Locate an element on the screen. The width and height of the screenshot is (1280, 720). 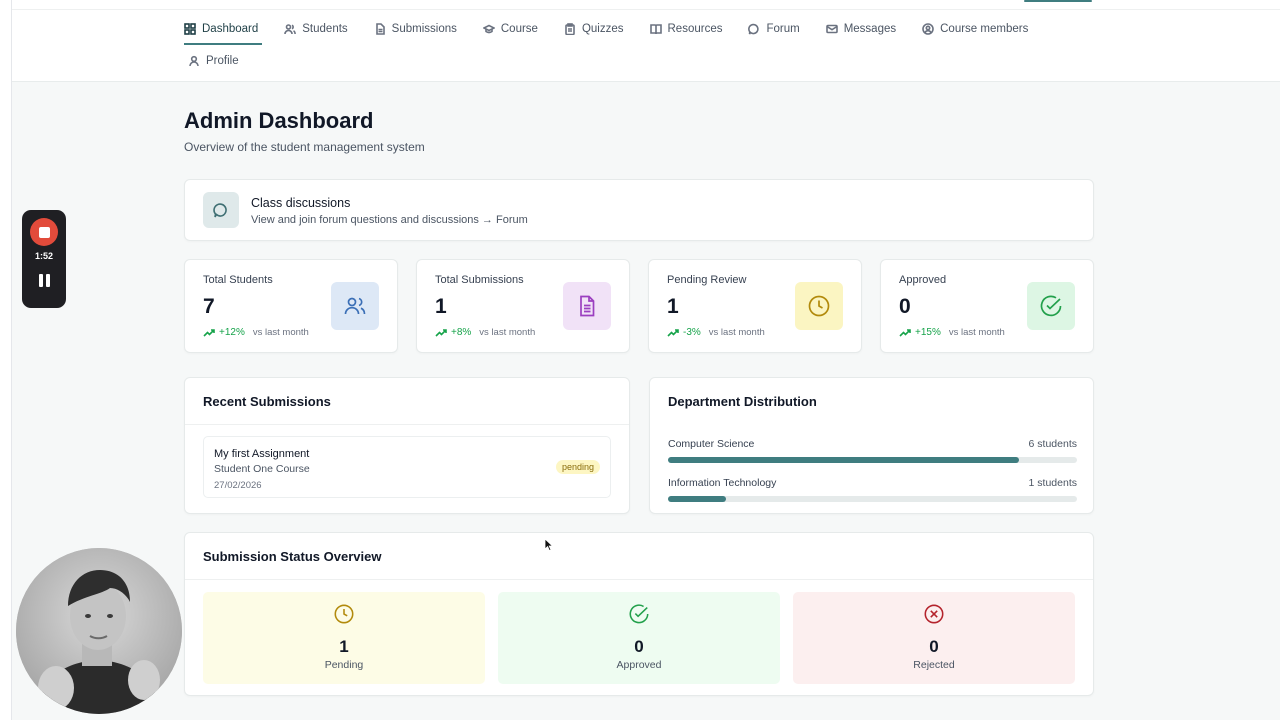
active-tab-indicator is located at coordinates (223, 44).